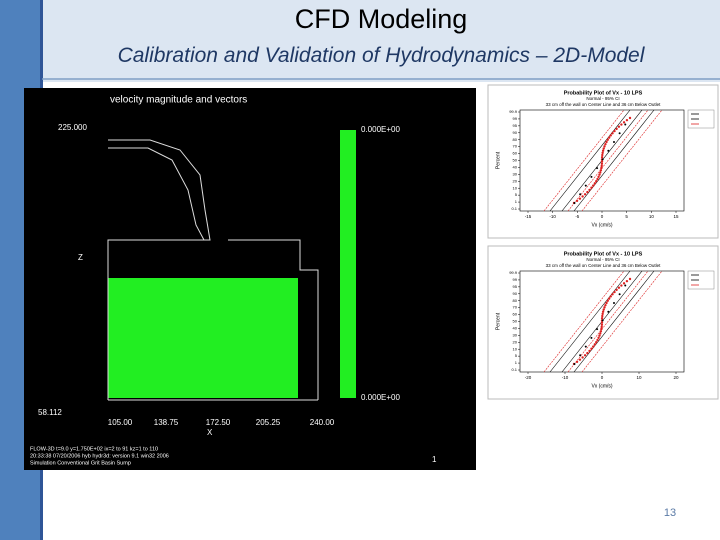  What do you see at coordinates (652, 216) in the screenshot?
I see `x-tick-label: 10` at bounding box center [652, 216].